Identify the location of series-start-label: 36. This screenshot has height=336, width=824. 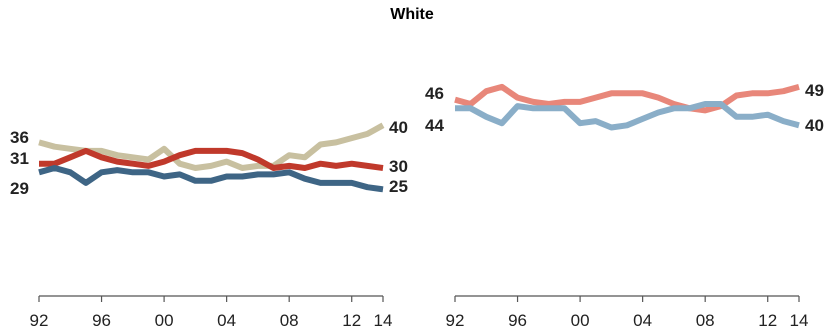
(19, 137).